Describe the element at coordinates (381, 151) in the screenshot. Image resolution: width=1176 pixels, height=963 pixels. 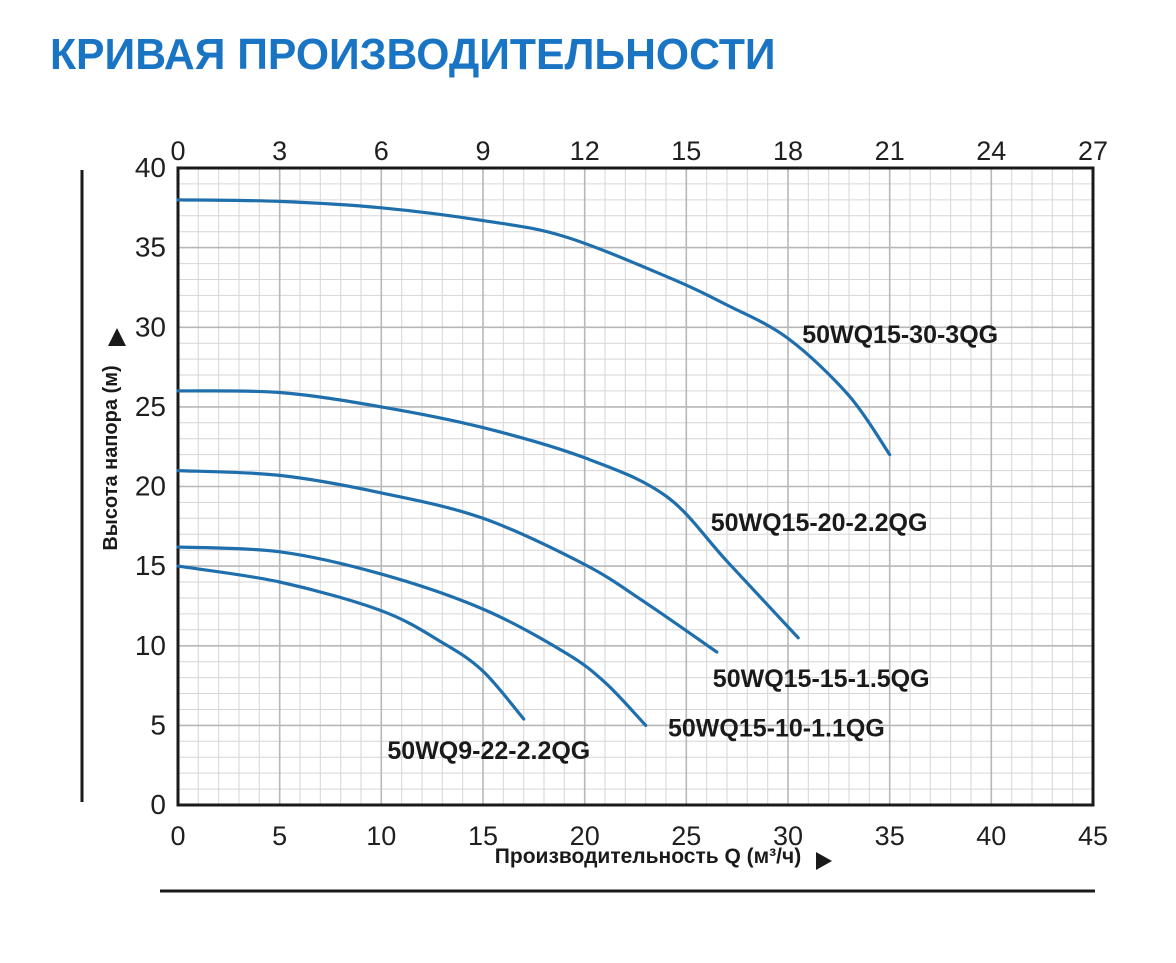
I see `x-axis-top-tick-label: 6` at that location.